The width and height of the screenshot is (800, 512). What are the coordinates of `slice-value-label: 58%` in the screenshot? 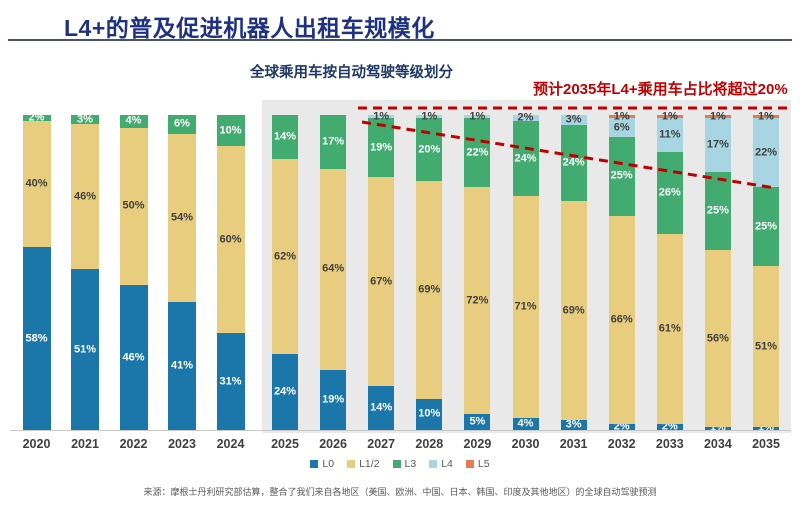 It's located at (36, 338).